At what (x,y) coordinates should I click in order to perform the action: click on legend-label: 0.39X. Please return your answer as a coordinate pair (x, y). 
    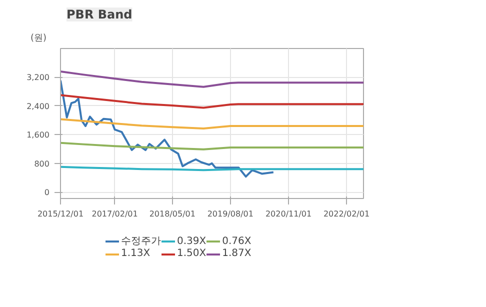
    Looking at the image, I should click on (191, 241).